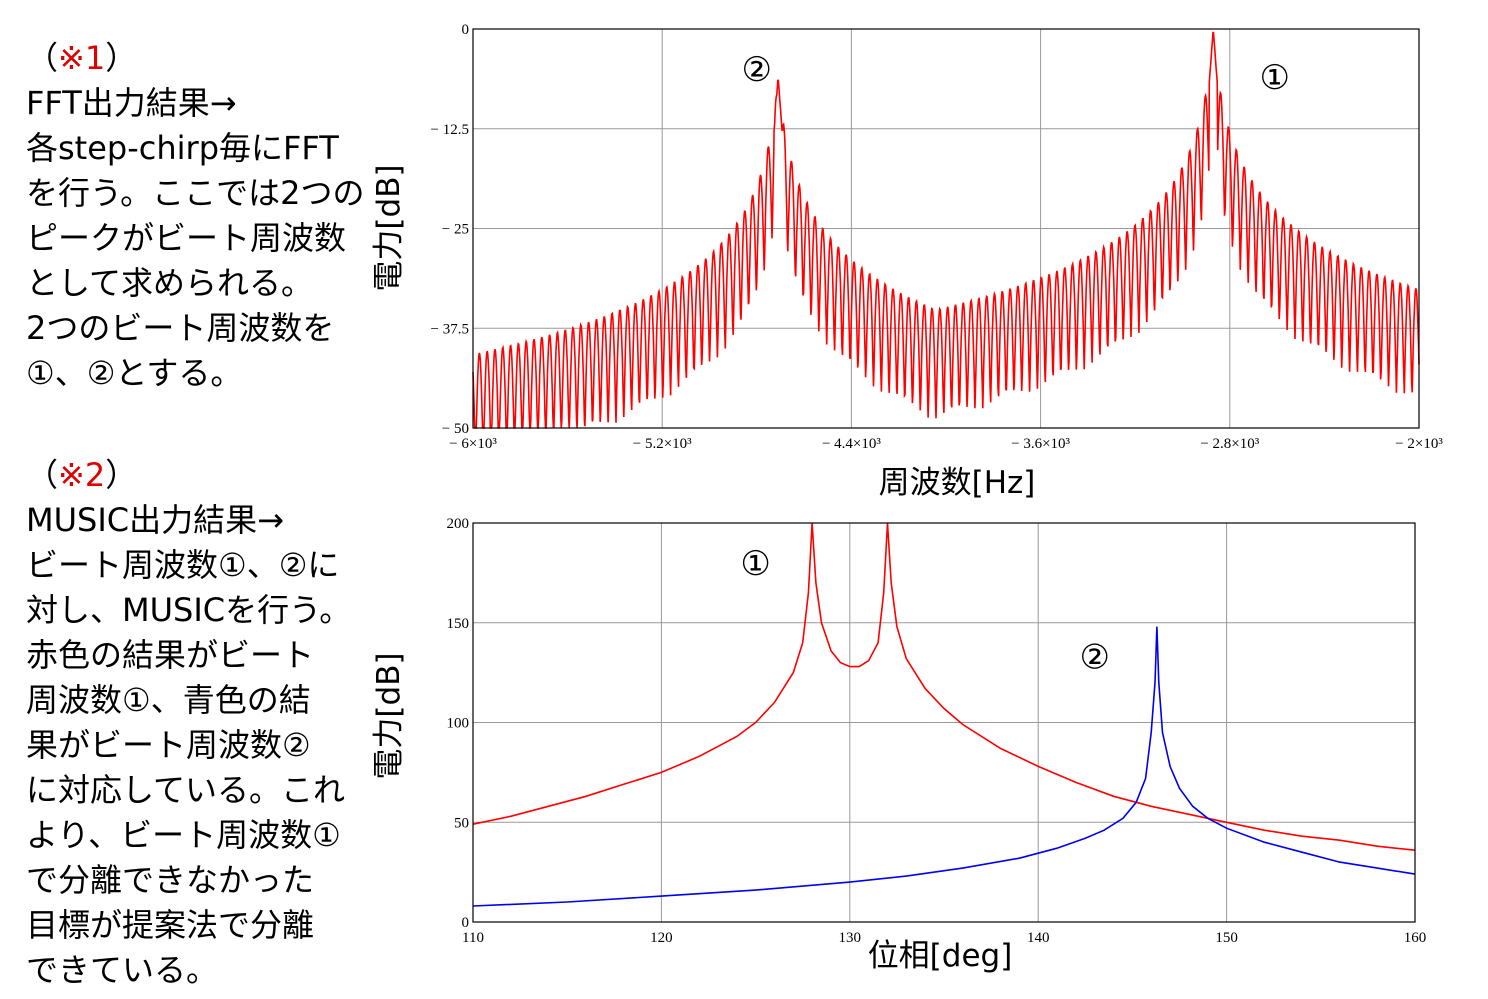  Describe the element at coordinates (122, 970) in the screenshot. I see `music-note-line: できている。` at that location.